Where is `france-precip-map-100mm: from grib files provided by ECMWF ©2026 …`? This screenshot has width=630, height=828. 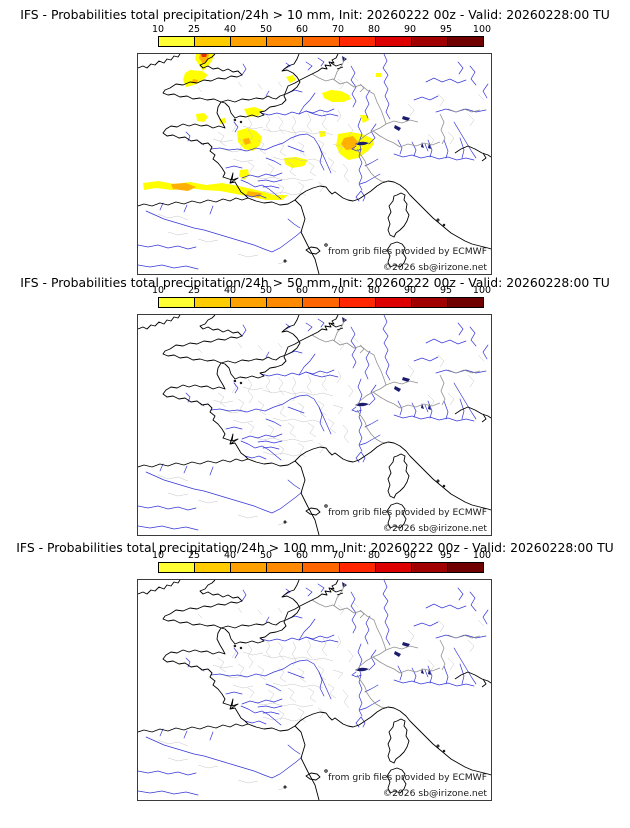
france-precip-map-100mm: from grib files provided by ECMWF ©2026 … is located at coordinates (314, 690).